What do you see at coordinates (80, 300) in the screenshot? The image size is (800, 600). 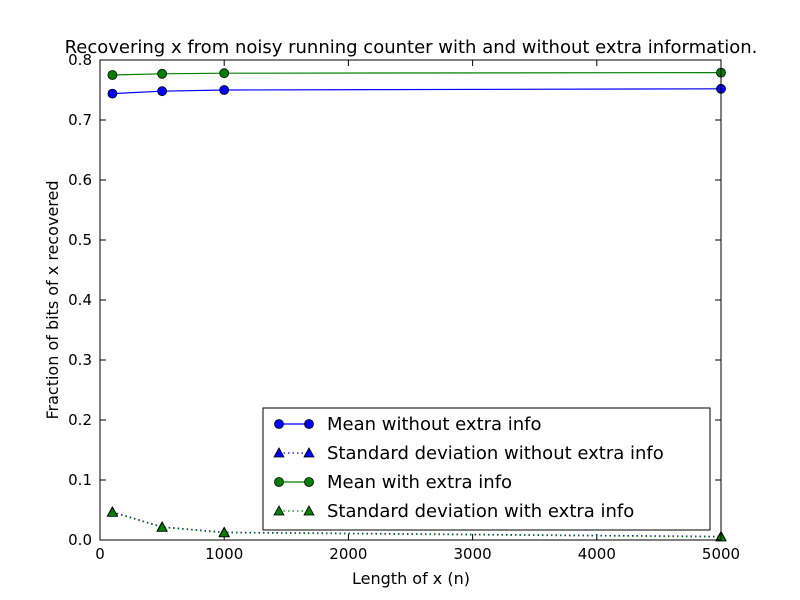 I see `y-tick-label: 0.4` at bounding box center [80, 300].